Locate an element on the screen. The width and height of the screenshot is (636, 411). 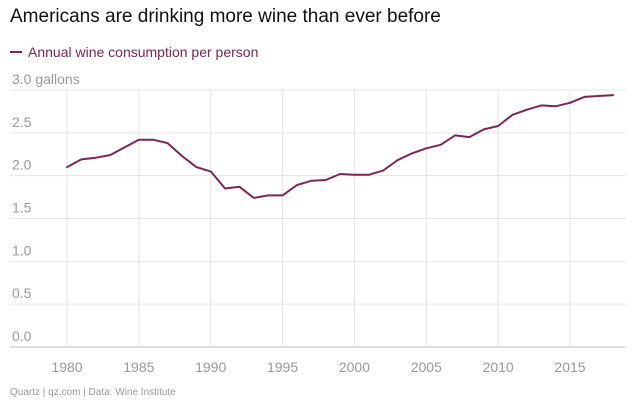
x-tick-label: 1995 is located at coordinates (282, 367).